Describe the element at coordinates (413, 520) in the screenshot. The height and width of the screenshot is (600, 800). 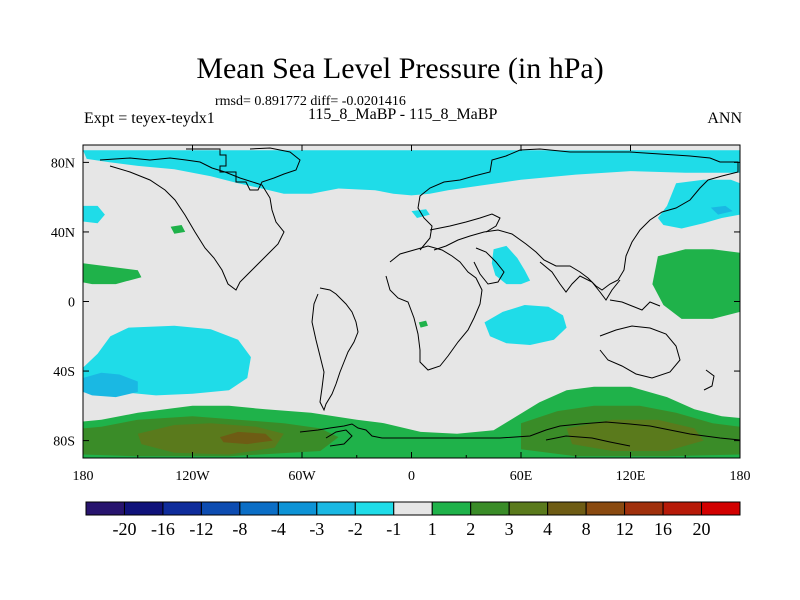
I see `colorbar: -20 -16 -12 -8 -4 -3 -2 -1 1 2 3 4 8 12 16 20` at that location.